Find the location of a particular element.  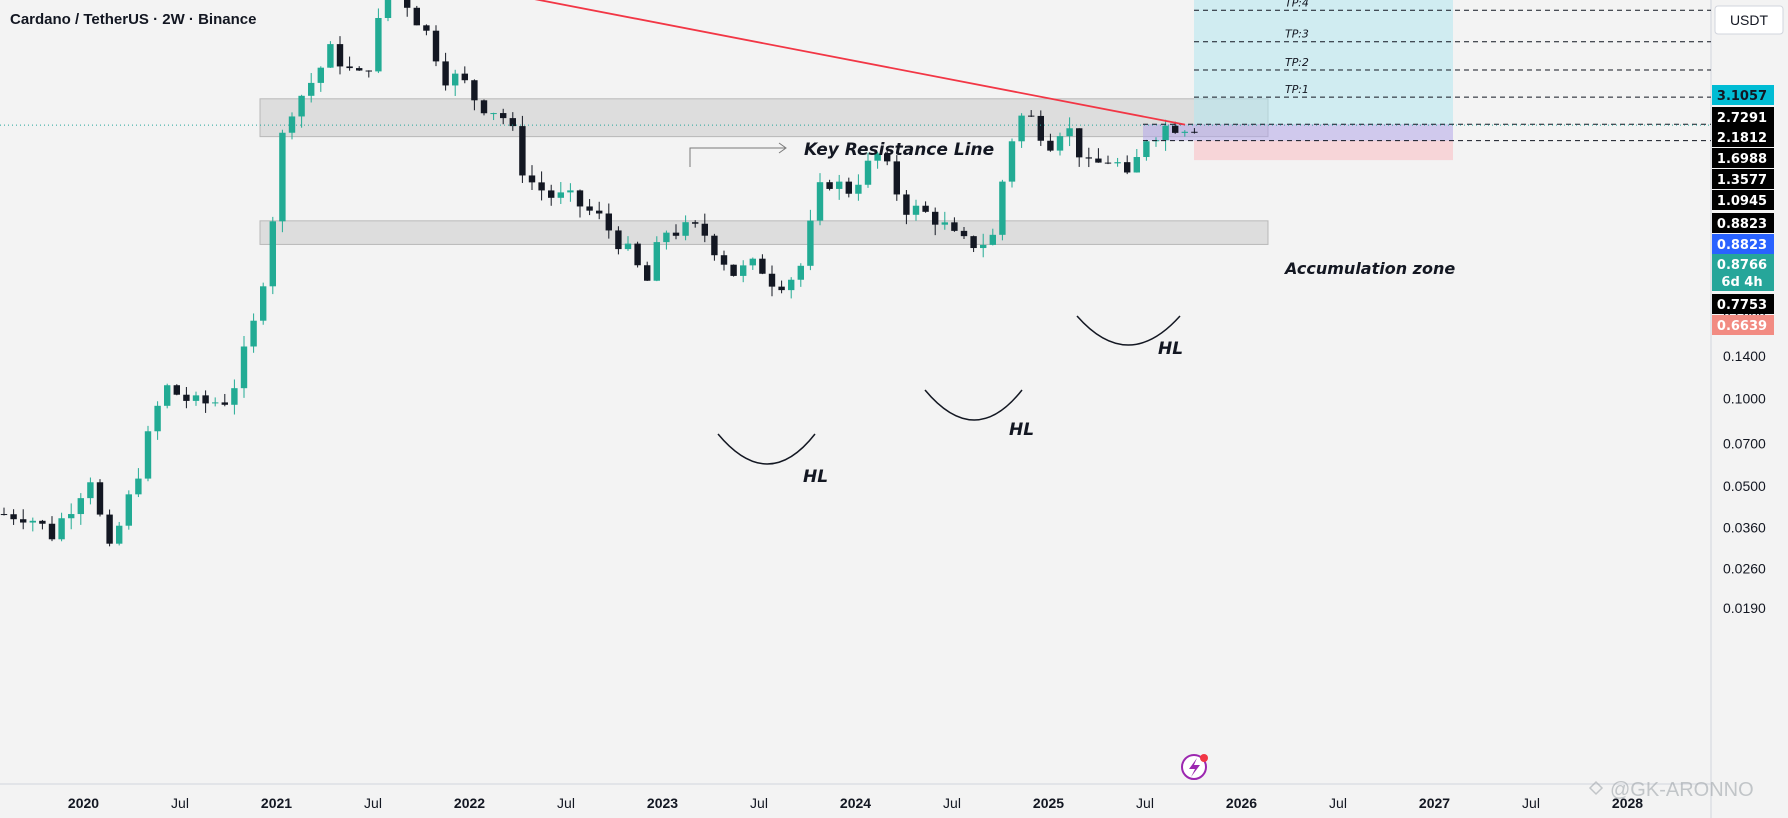

key-resistance-line is located at coordinates (779, 63).